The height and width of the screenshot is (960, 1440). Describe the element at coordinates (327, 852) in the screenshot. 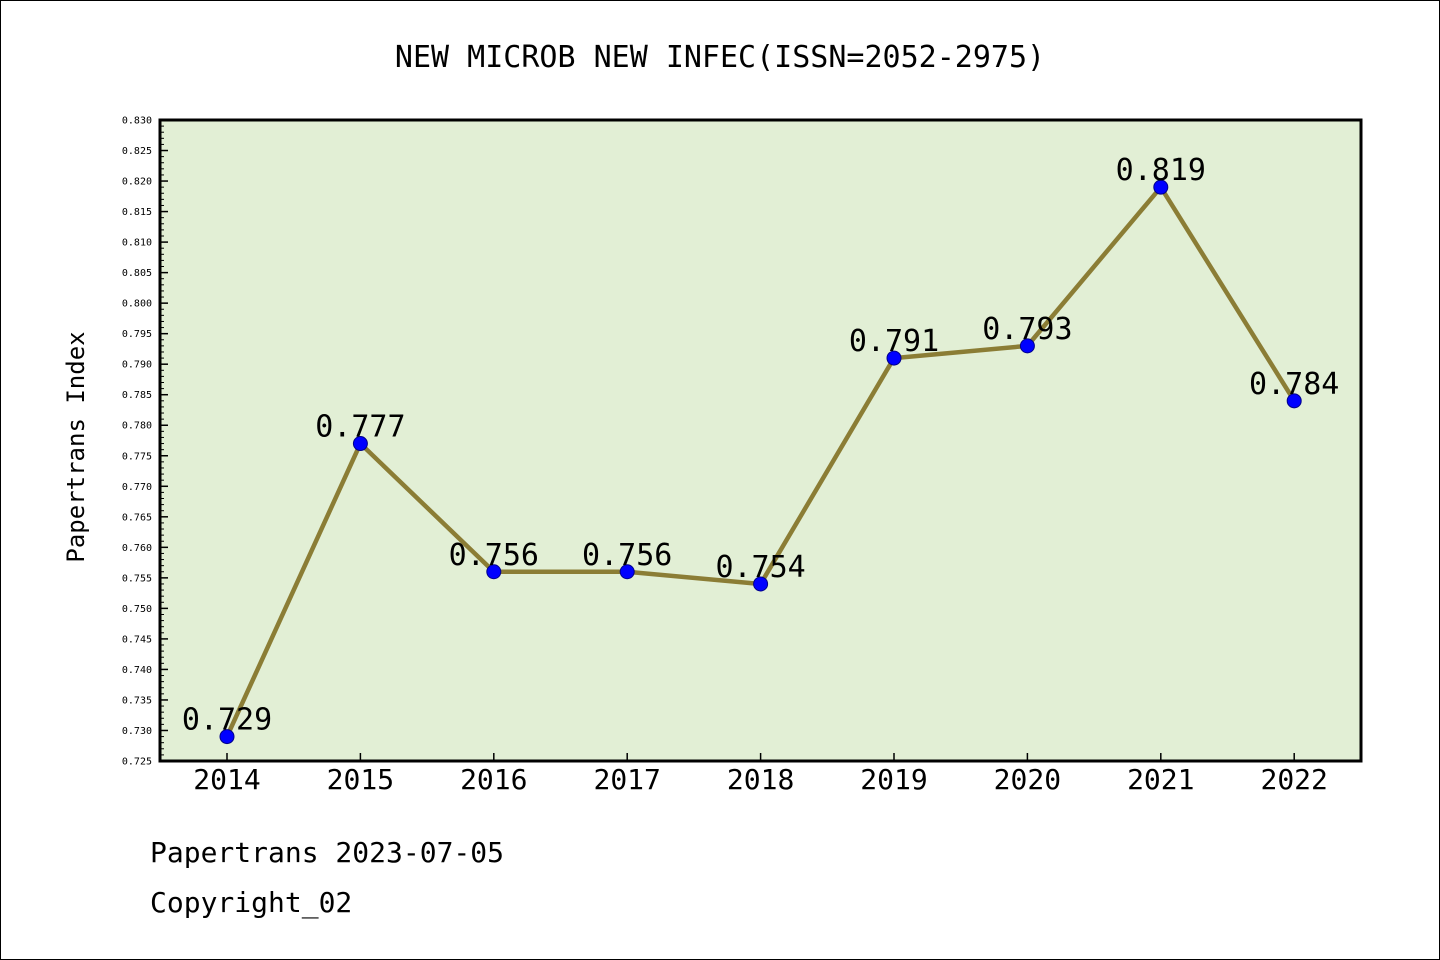

I see `footer-date-line: Papertrans 2023-07-05` at that location.